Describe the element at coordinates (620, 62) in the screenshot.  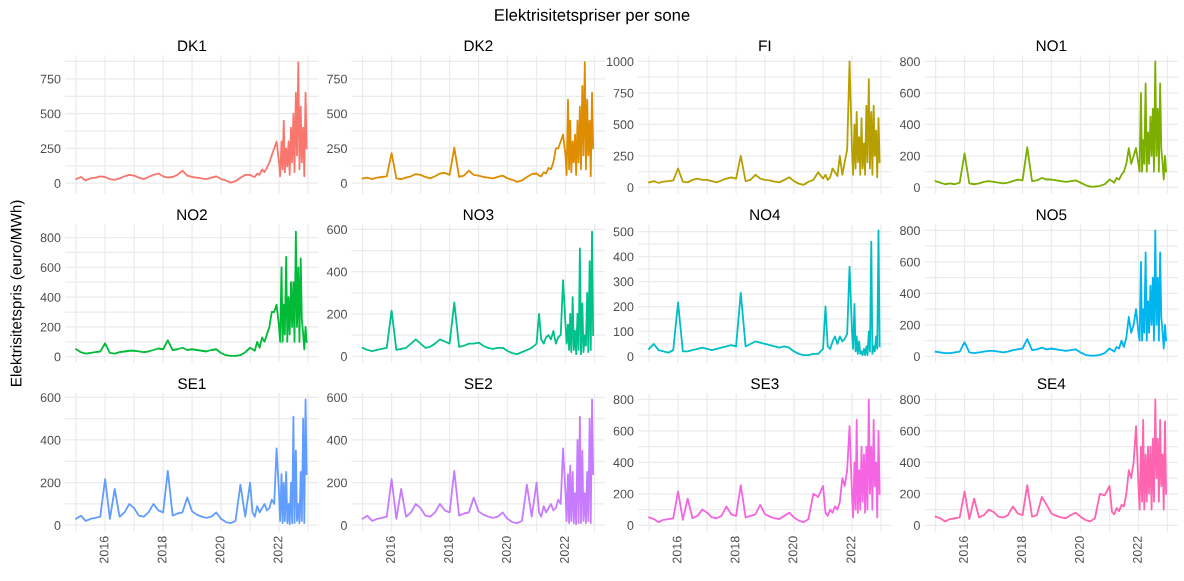
I see `y-tick-label: 1000` at that location.